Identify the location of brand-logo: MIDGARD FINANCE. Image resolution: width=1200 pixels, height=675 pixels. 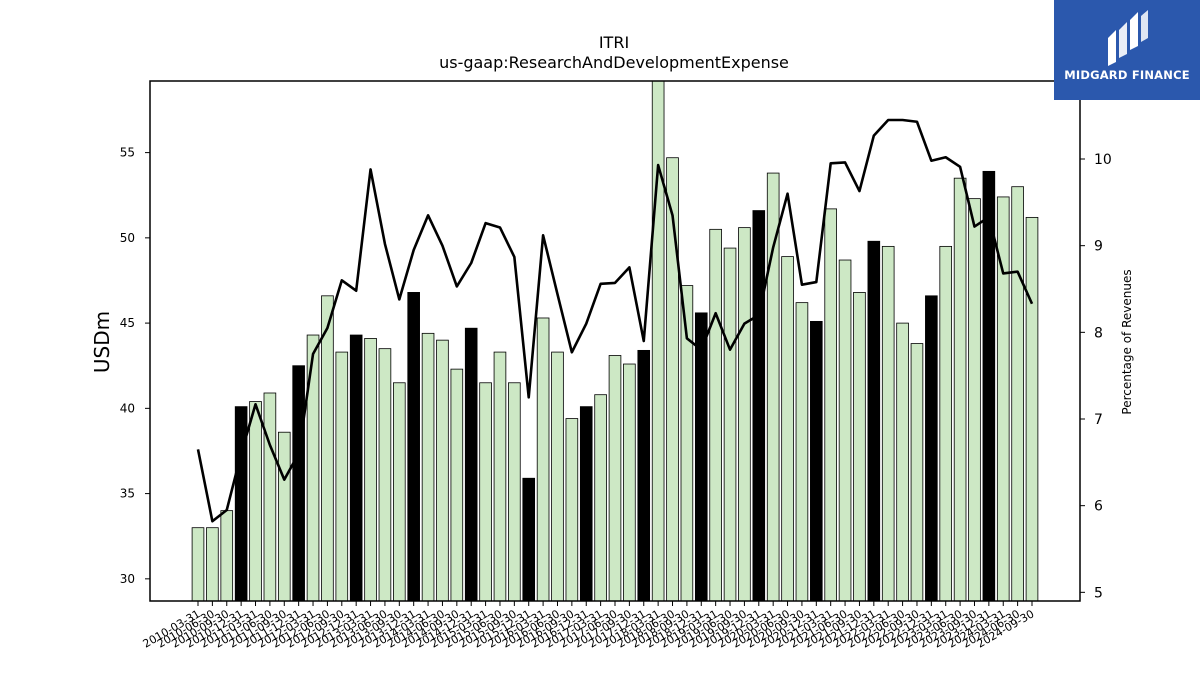
(1127, 50).